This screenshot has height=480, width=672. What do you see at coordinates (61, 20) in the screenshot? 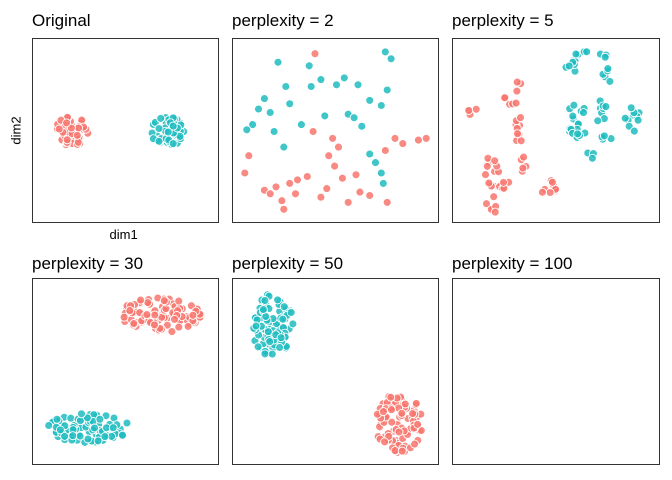
I see `panel-title: Original` at bounding box center [61, 20].